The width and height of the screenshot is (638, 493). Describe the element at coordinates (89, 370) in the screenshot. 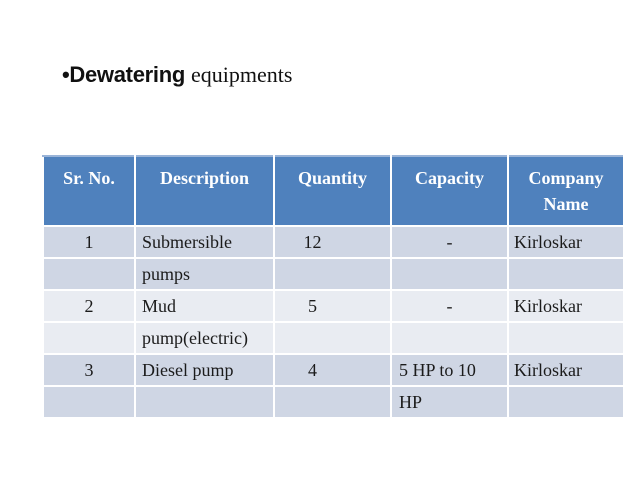

I see `table-cell: 3` at that location.